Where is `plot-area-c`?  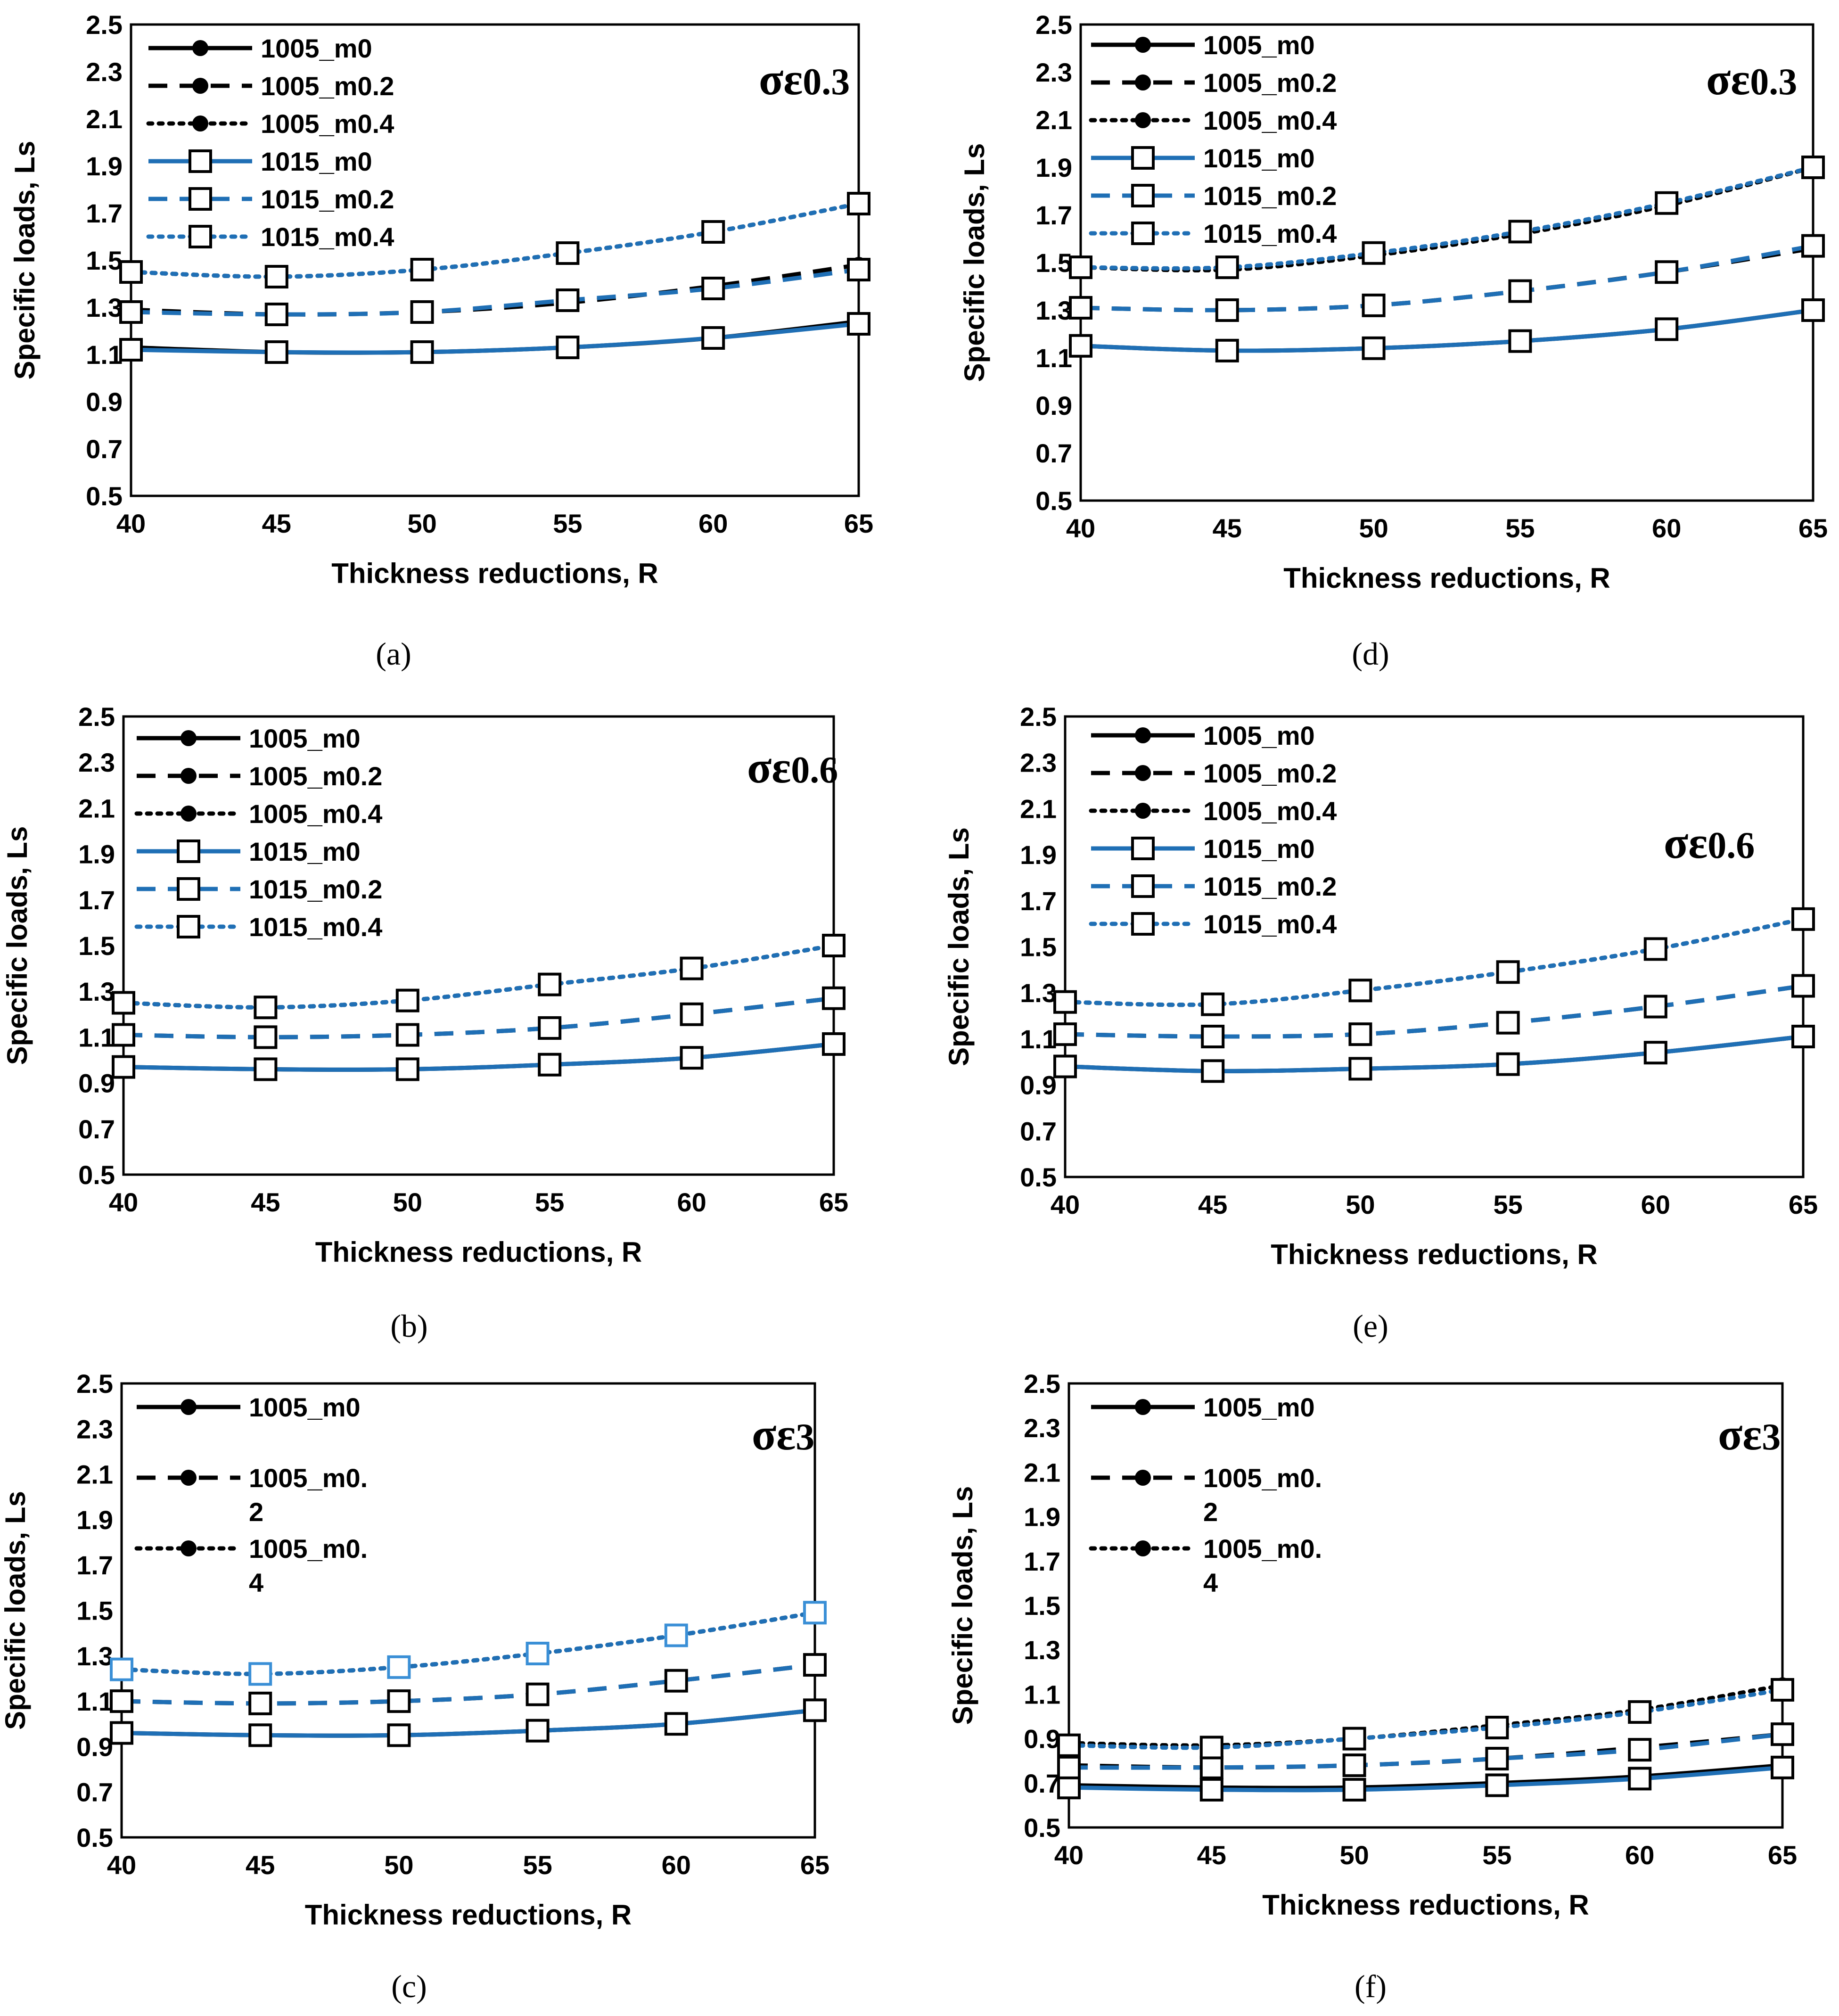 plot-area-c is located at coordinates (468, 1610).